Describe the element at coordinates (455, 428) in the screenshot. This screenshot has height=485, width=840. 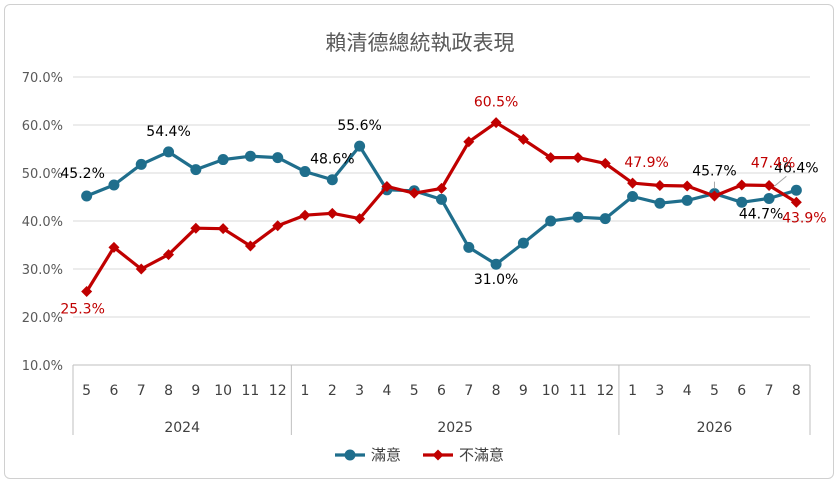
I see `year-label: 2025` at that location.